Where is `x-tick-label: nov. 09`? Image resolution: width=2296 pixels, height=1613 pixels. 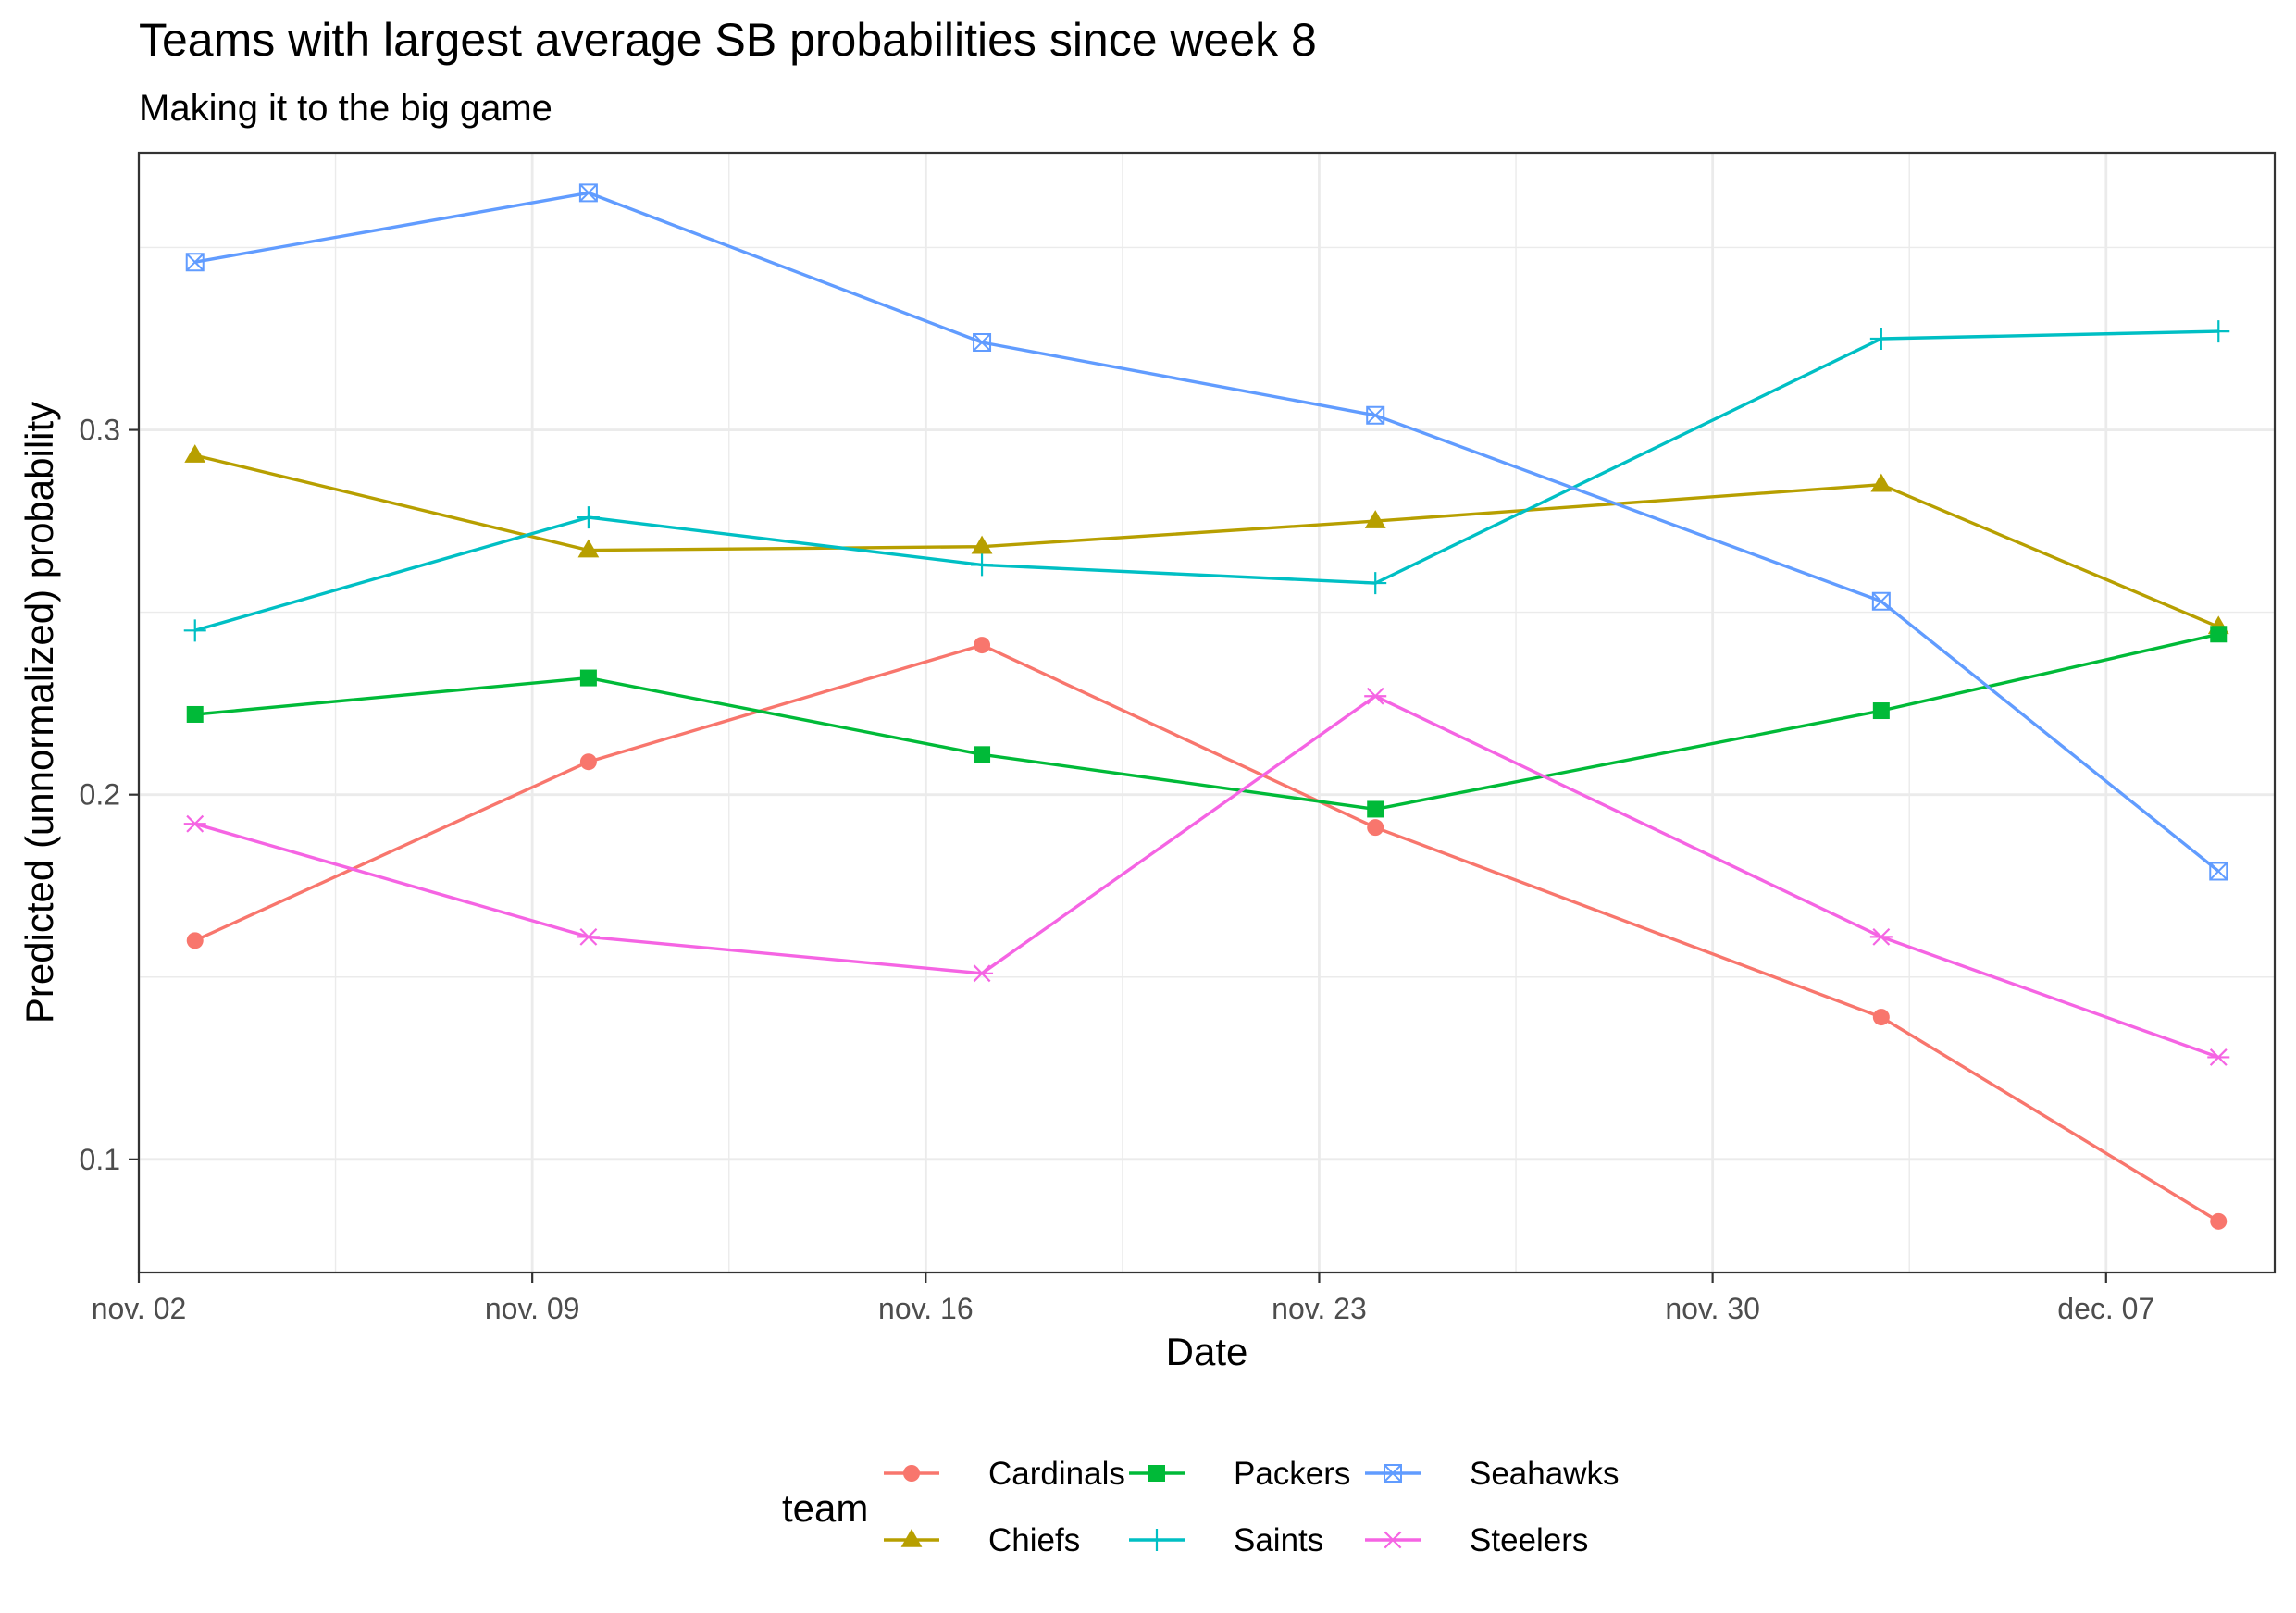 x-tick-label: nov. 09 is located at coordinates (532, 1308).